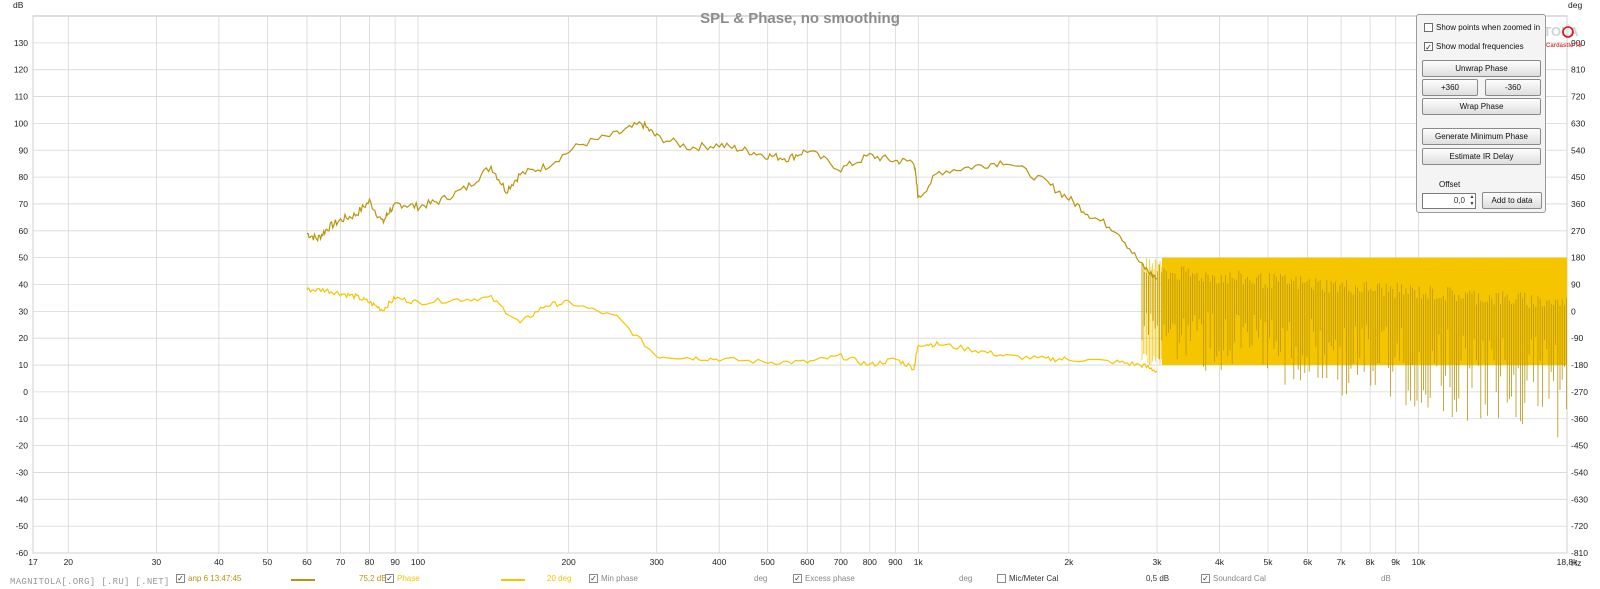  I want to click on y-tick-label: 120, so click(21, 70).